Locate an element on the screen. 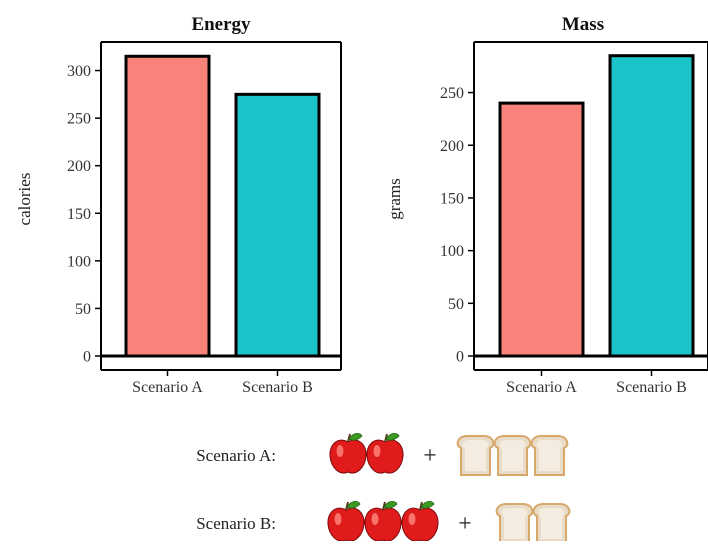 This screenshot has height=546, width=708. scenario-legend: Scenario A: + Scenario B: + is located at coordinates (383, 488).